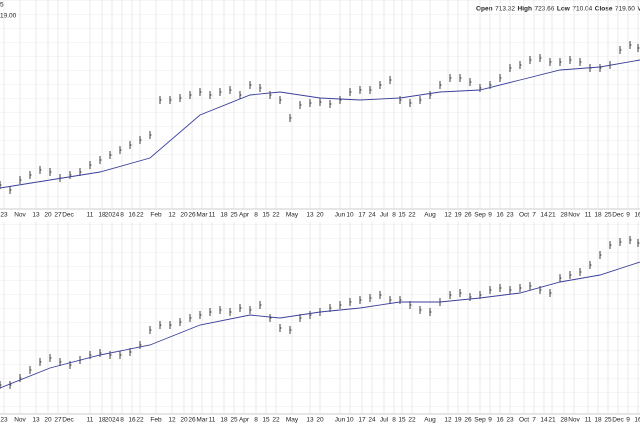  I want to click on x-tick-label: 27, so click(58, 215).